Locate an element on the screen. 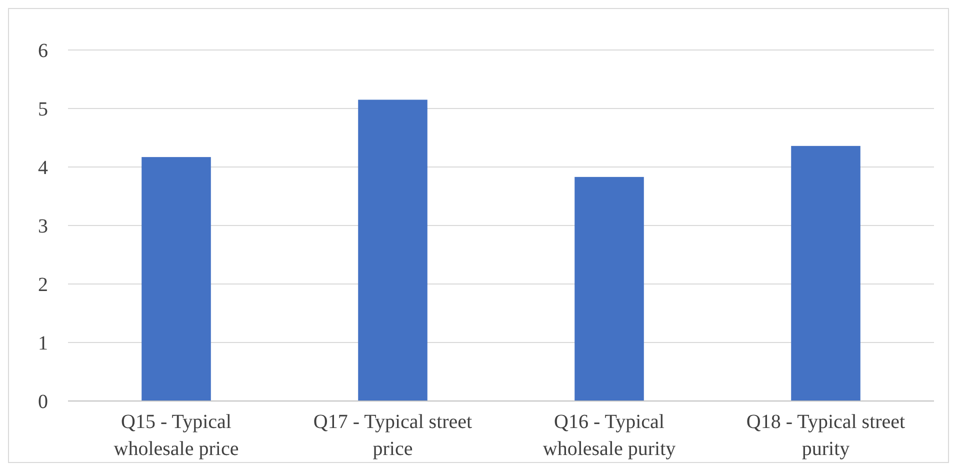 The image size is (957, 471). x-tick-label: Q18 - Typical street purity is located at coordinates (826, 435).